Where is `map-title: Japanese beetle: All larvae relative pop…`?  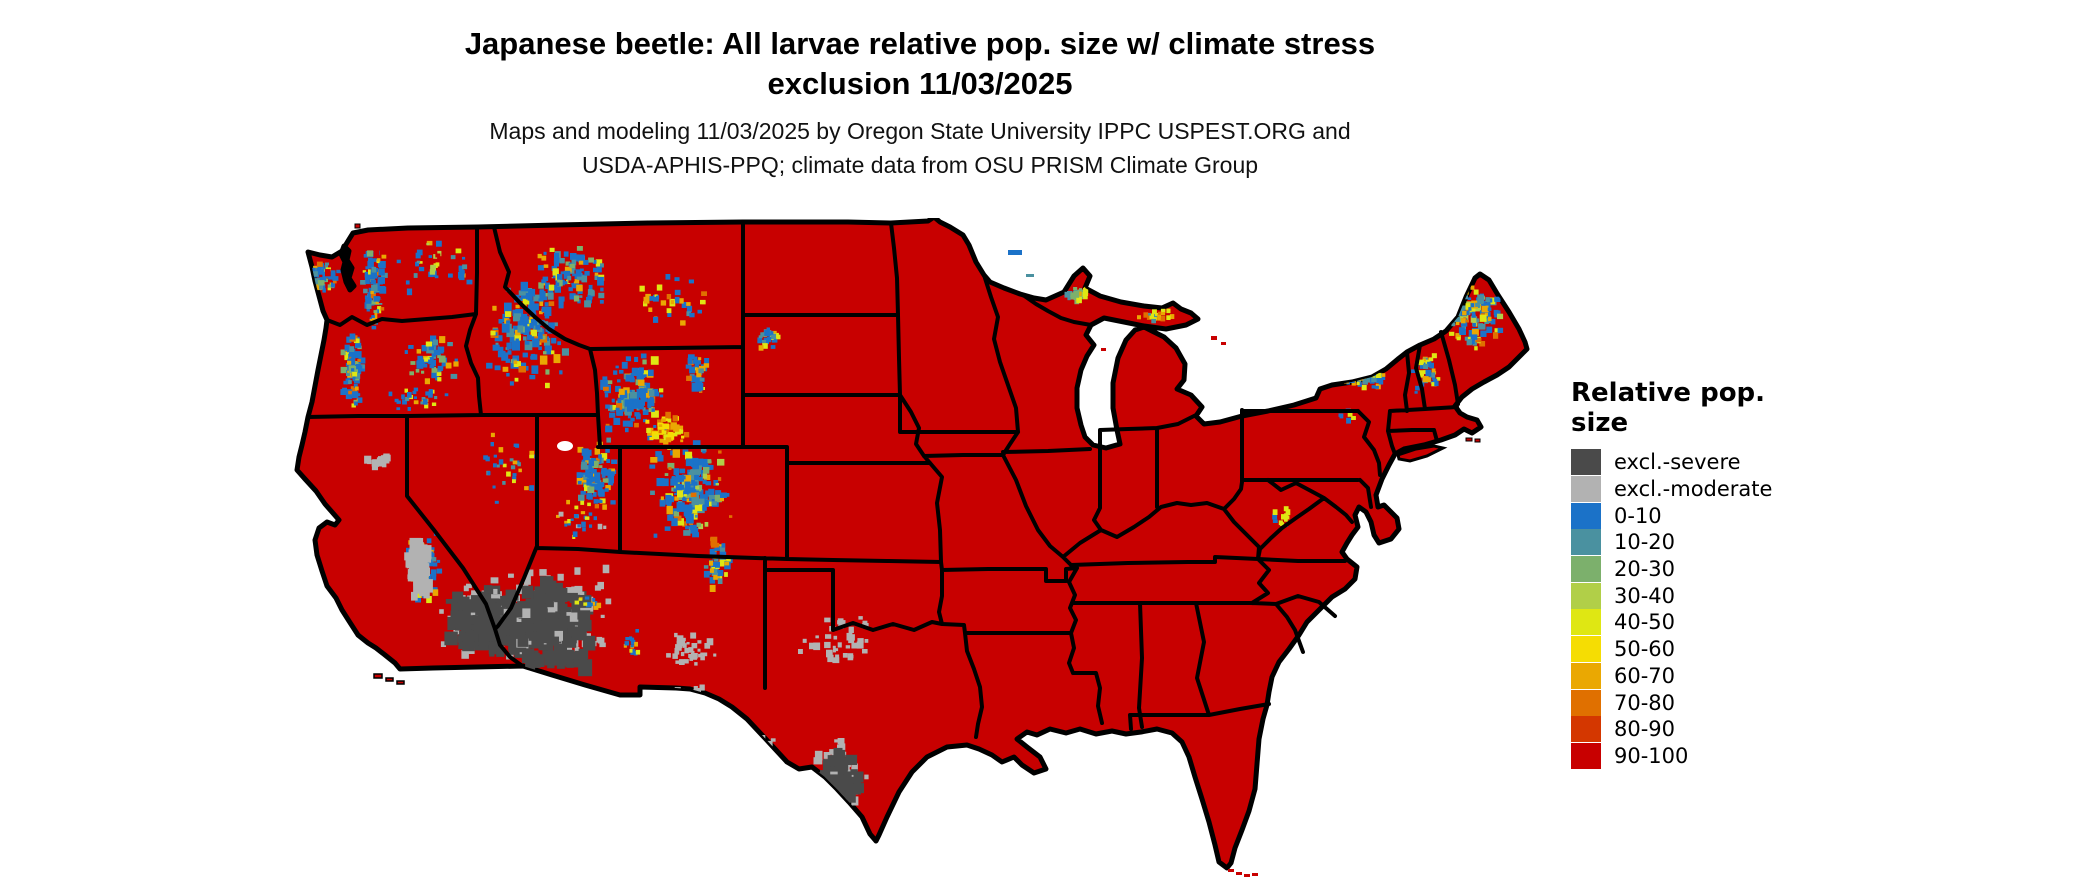
map-title: Japanese beetle: All larvae relative pop… is located at coordinates (920, 64).